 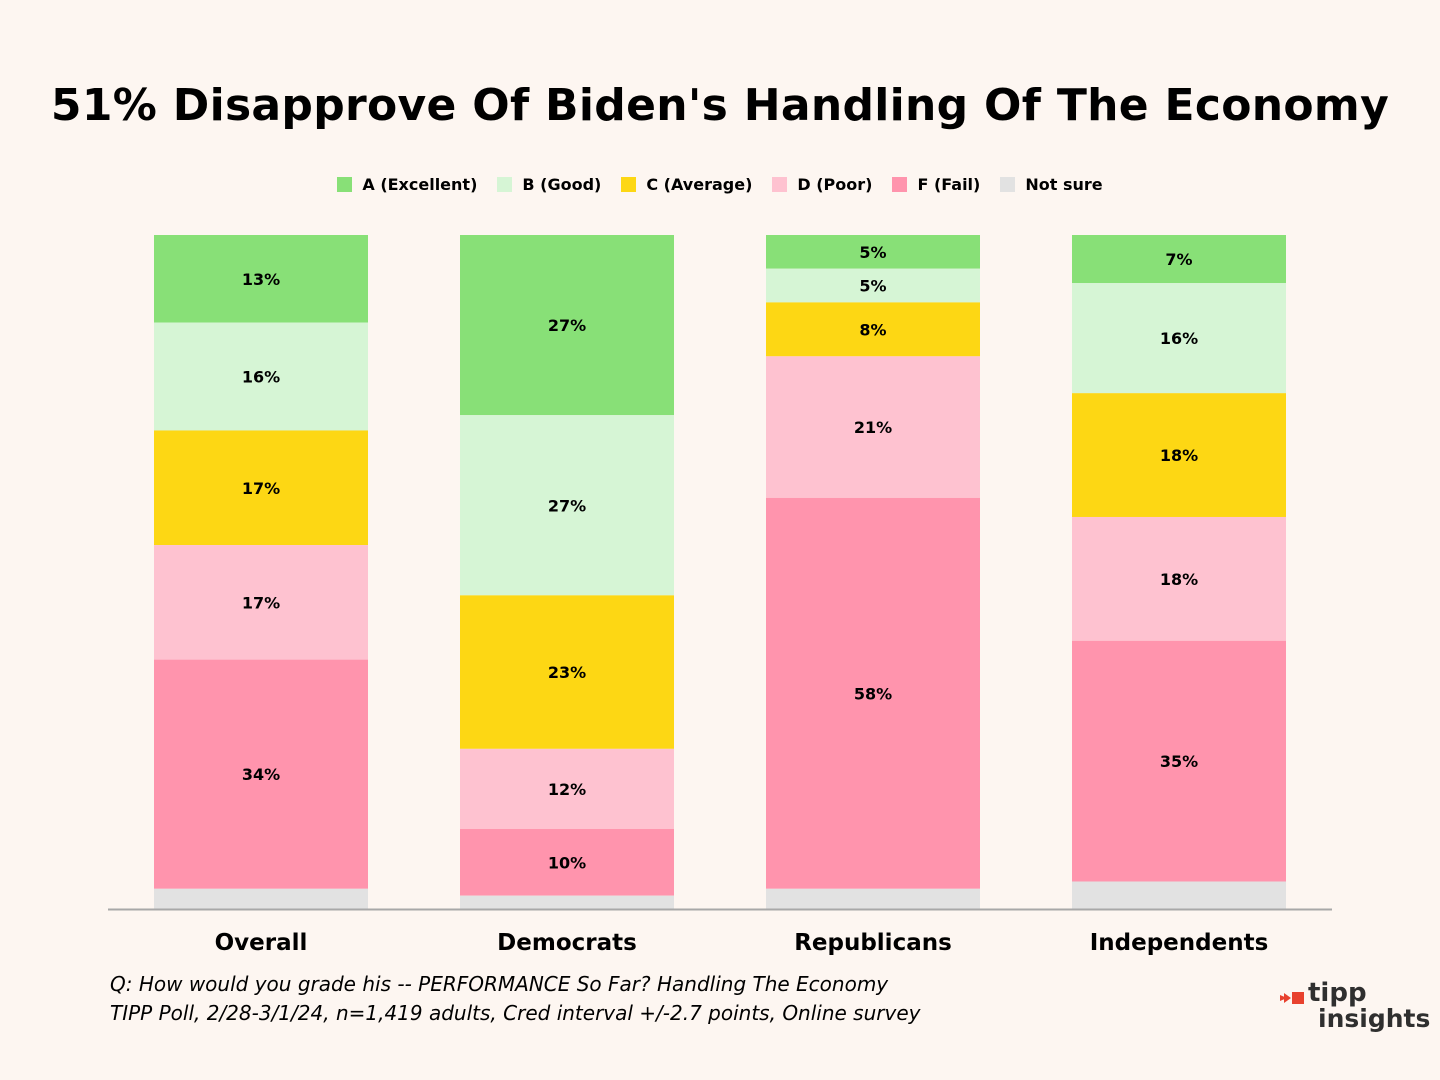 What do you see at coordinates (567, 943) in the screenshot?
I see `category-label-democrats: Democrats` at bounding box center [567, 943].